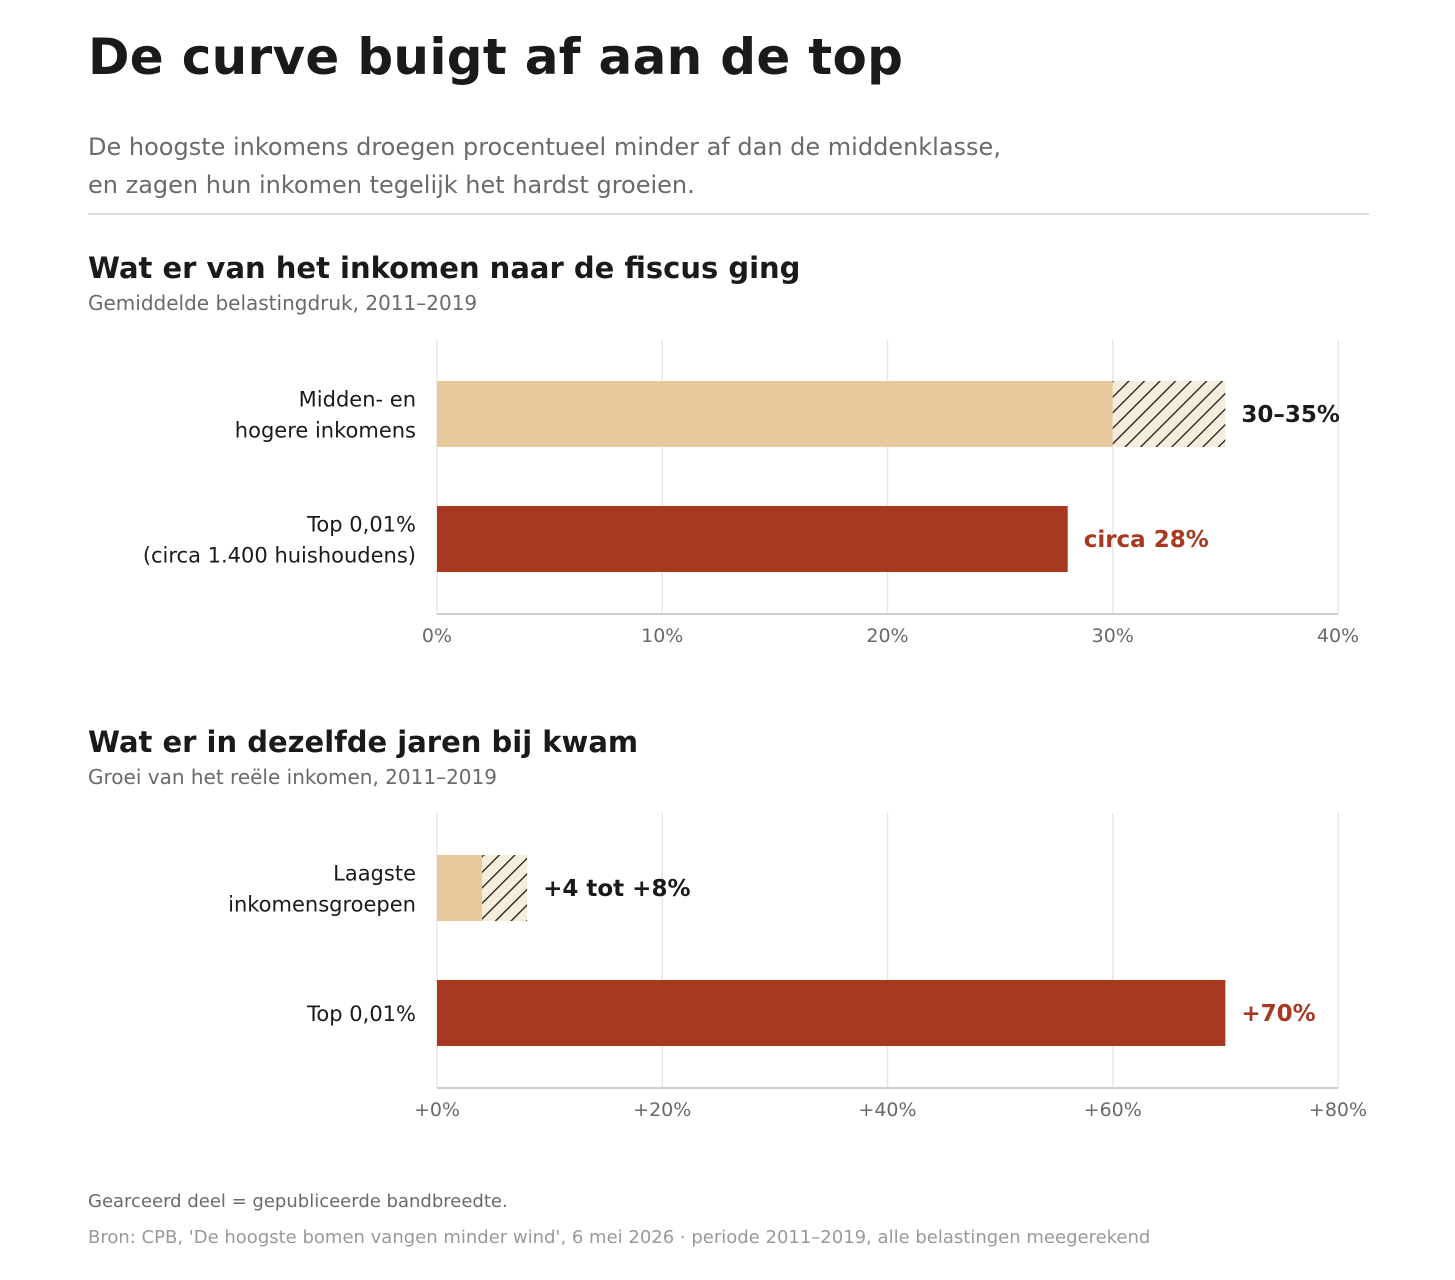  I want to click on category-label: hogere inkomens, so click(325, 431).